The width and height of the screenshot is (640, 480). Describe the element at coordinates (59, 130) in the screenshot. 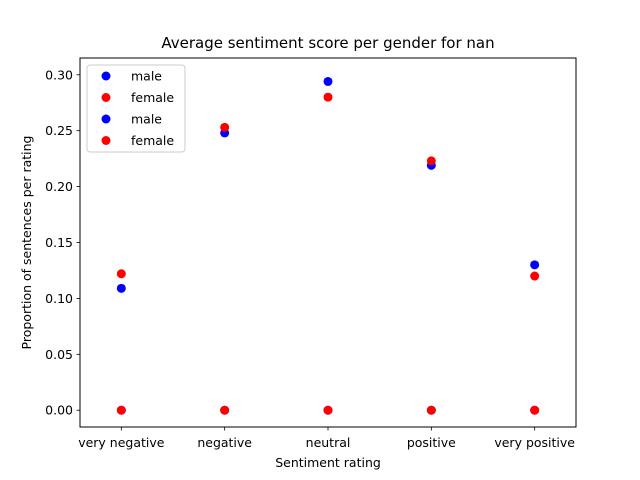

I see `y-tick-label: 0.25` at that location.